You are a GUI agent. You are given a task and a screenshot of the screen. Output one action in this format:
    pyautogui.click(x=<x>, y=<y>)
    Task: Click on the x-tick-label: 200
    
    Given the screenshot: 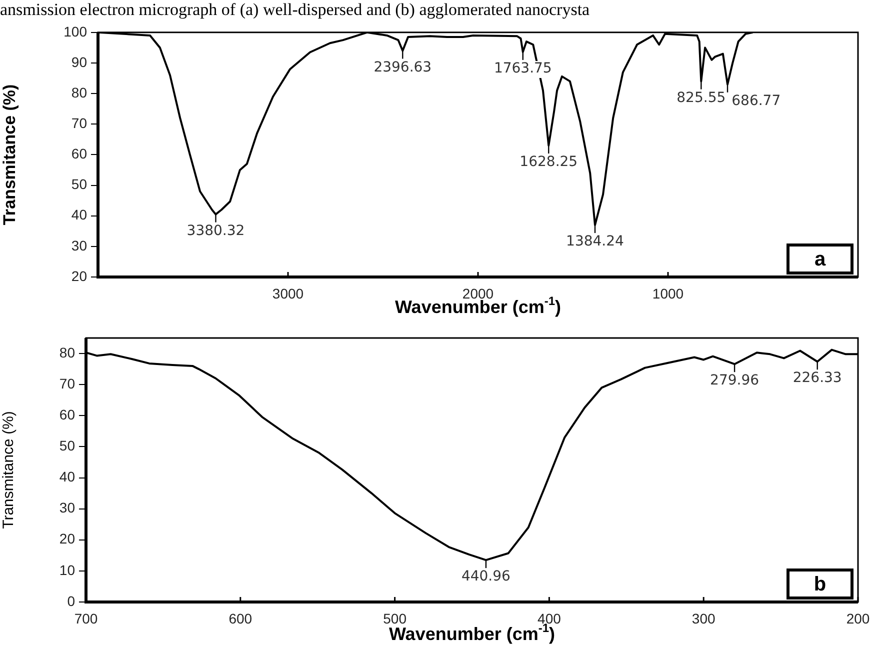 What is the action you would take?
    pyautogui.click(x=858, y=618)
    